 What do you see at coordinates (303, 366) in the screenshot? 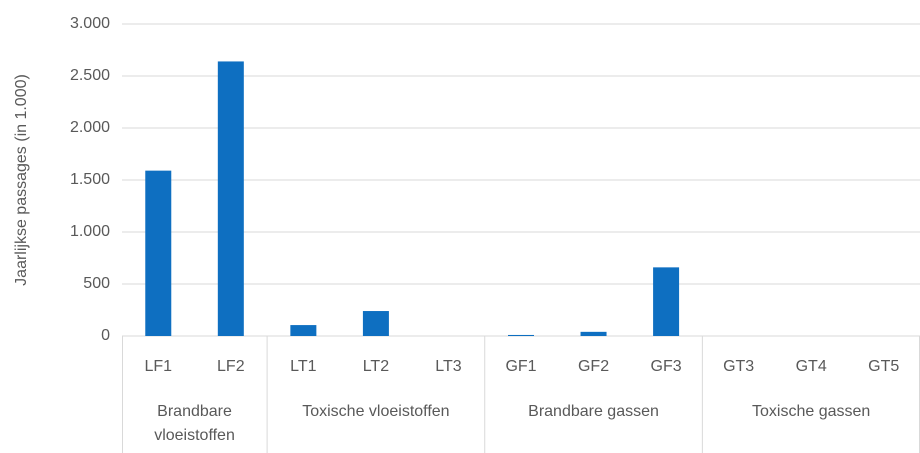
I see `x-tick-label: LT1` at bounding box center [303, 366].